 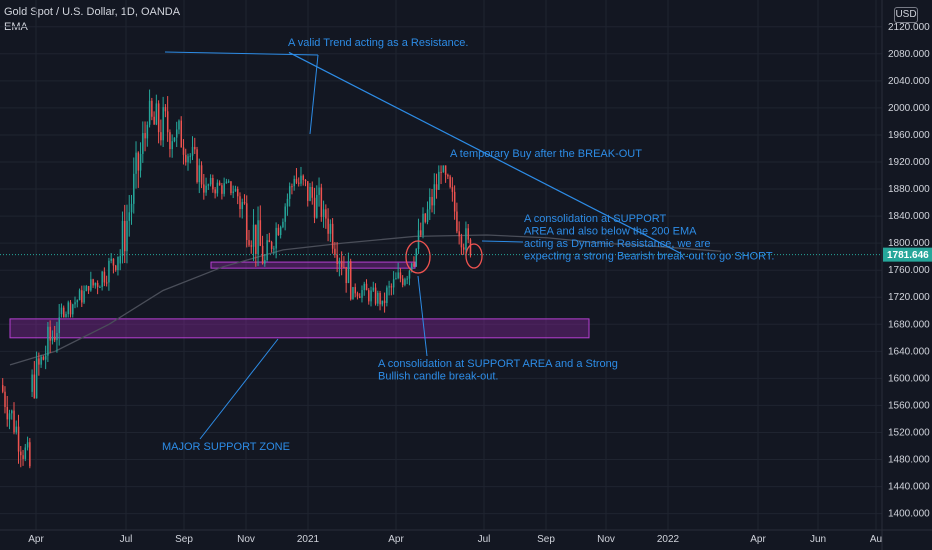 What do you see at coordinates (246, 539) in the screenshot?
I see `x-tick-label: Nov` at bounding box center [246, 539].